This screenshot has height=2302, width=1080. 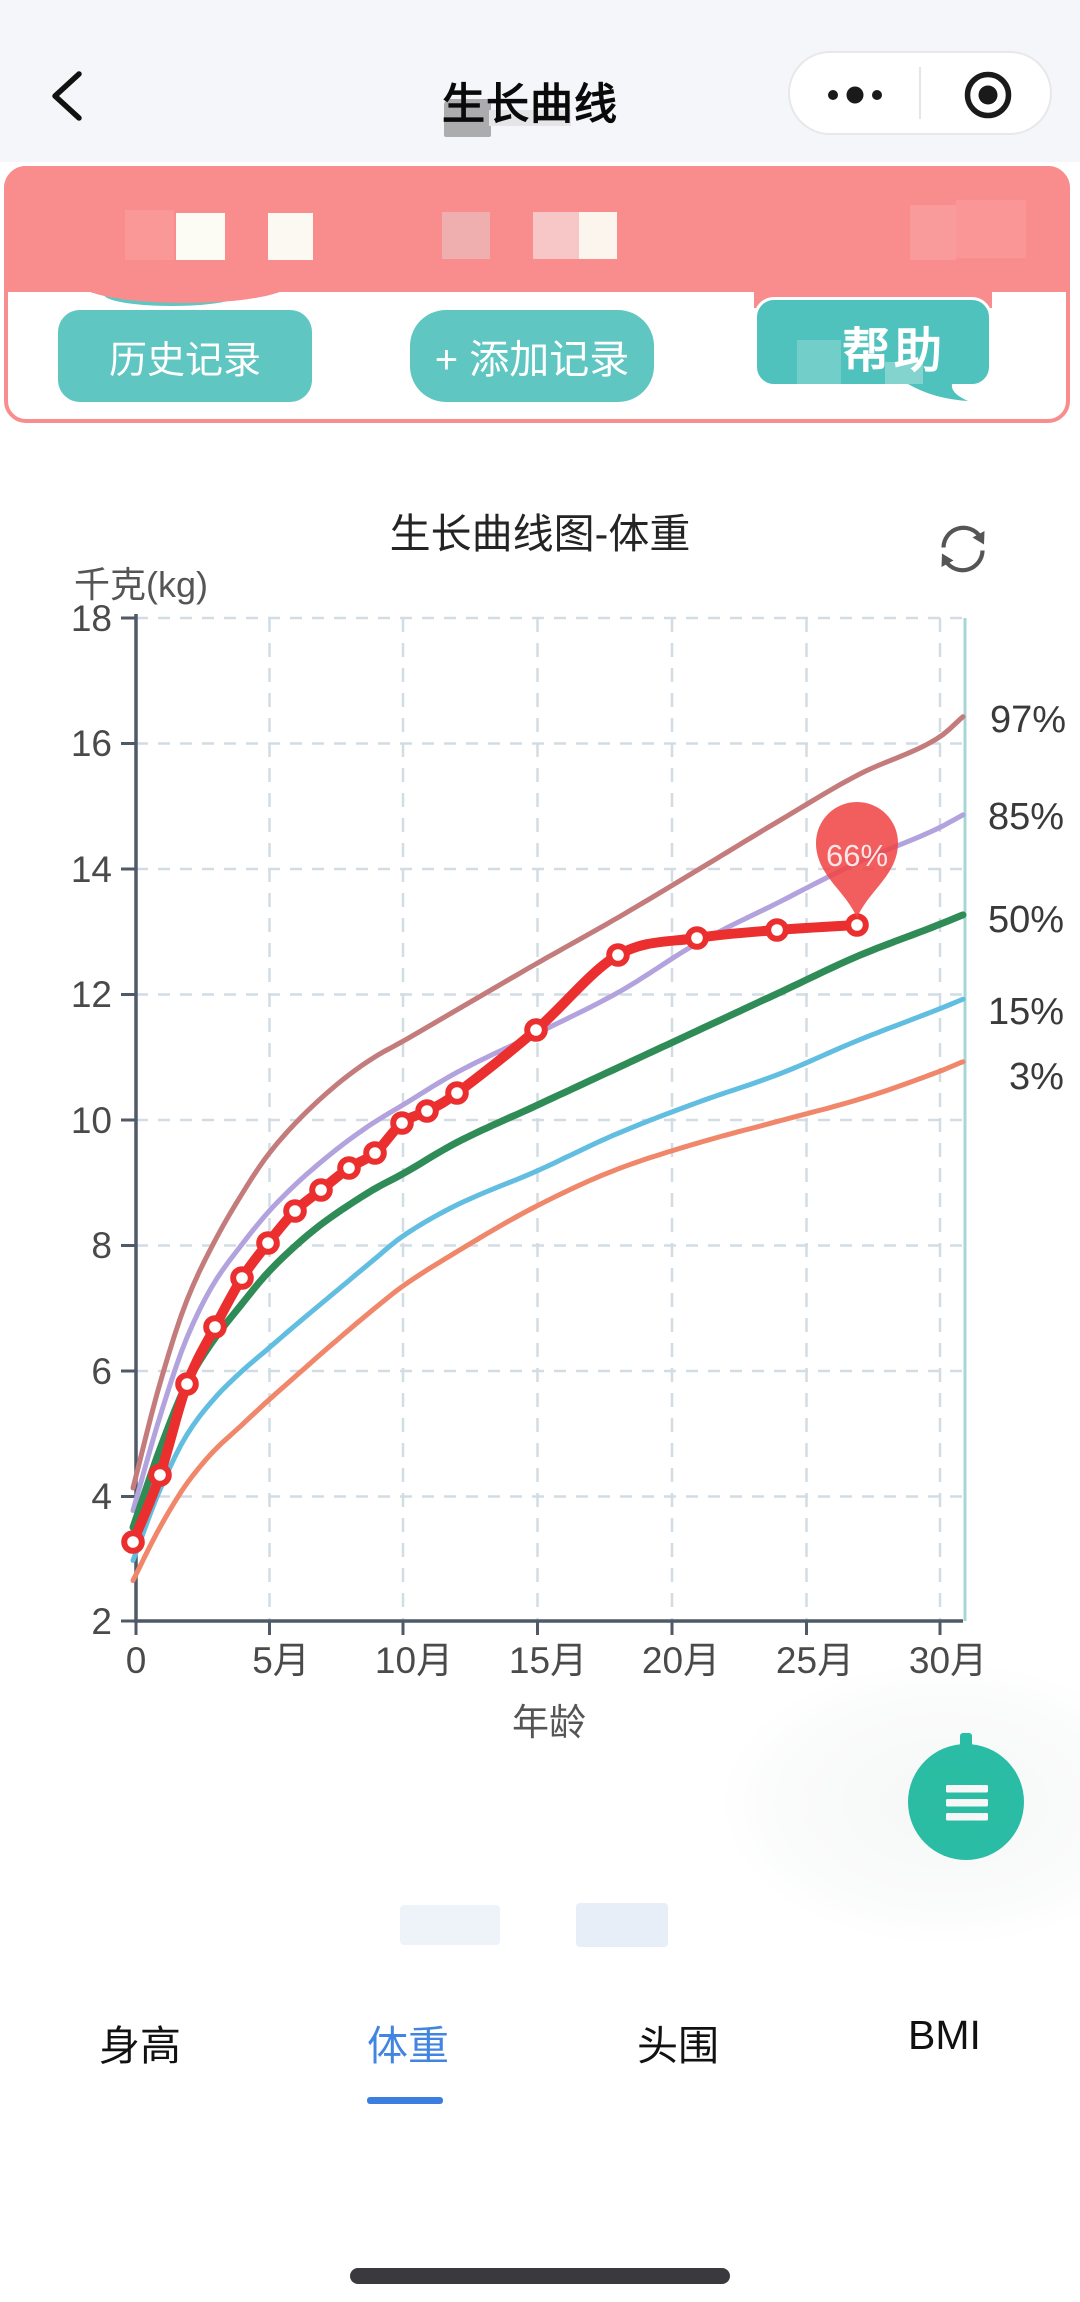 What do you see at coordinates (136, 1660) in the screenshot?
I see `svg-text: 0` at bounding box center [136, 1660].